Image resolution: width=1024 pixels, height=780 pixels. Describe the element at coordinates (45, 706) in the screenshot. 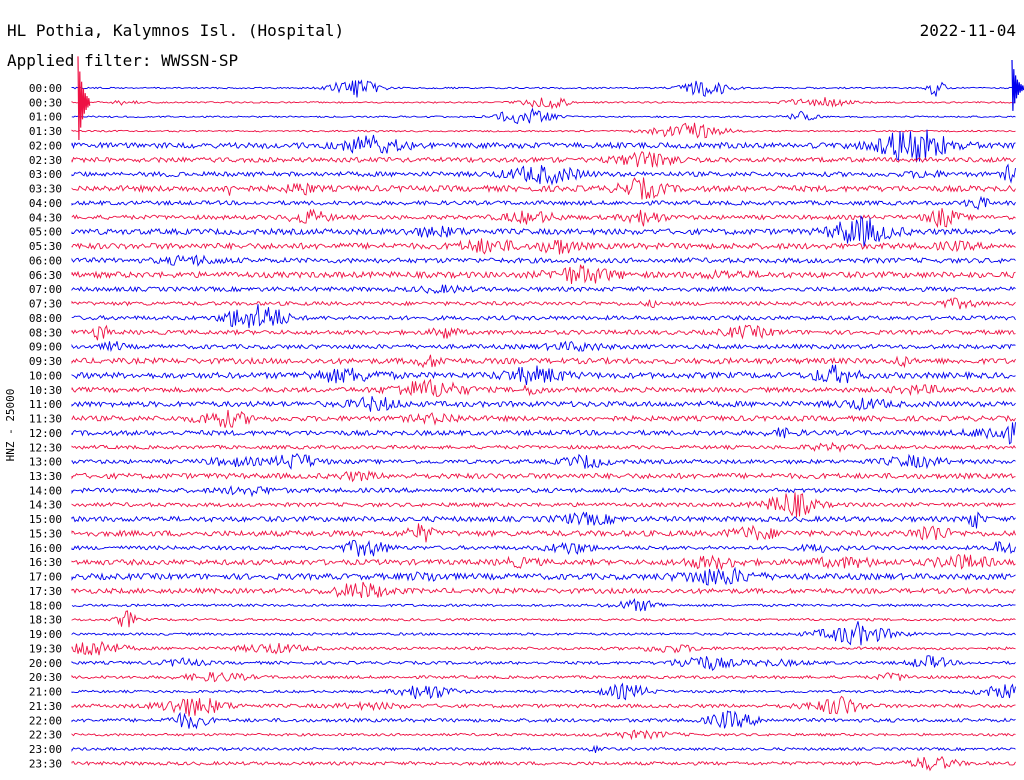

I see `row-time-label: 21:30` at that location.